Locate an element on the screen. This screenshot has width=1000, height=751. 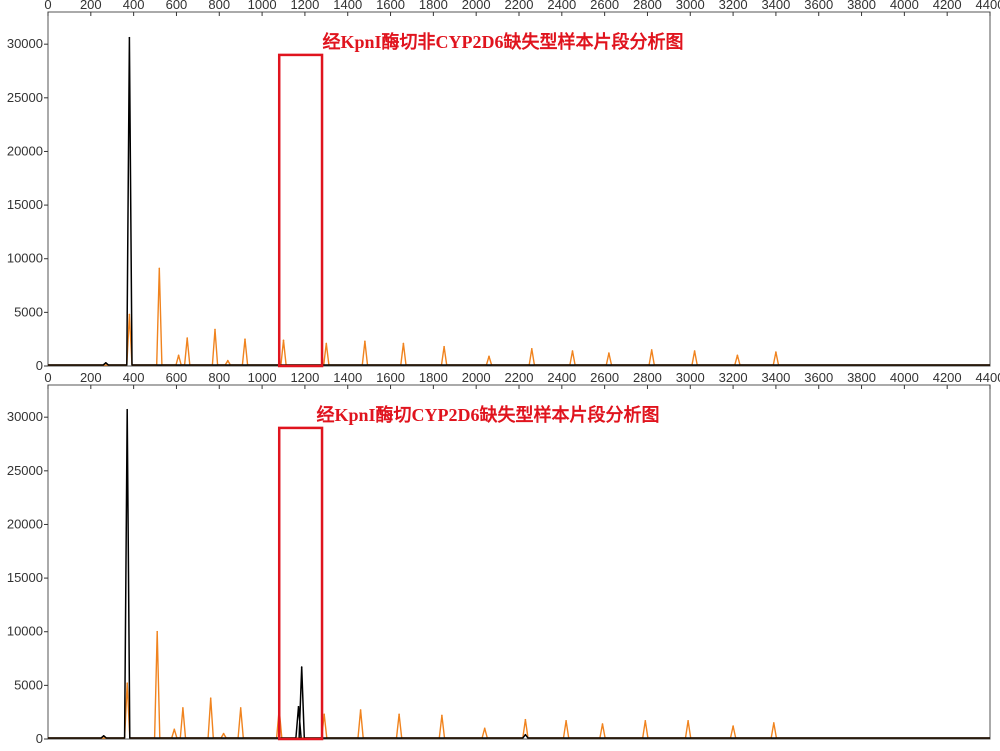
y-tick-label: 20000 is located at coordinates (25, 150).